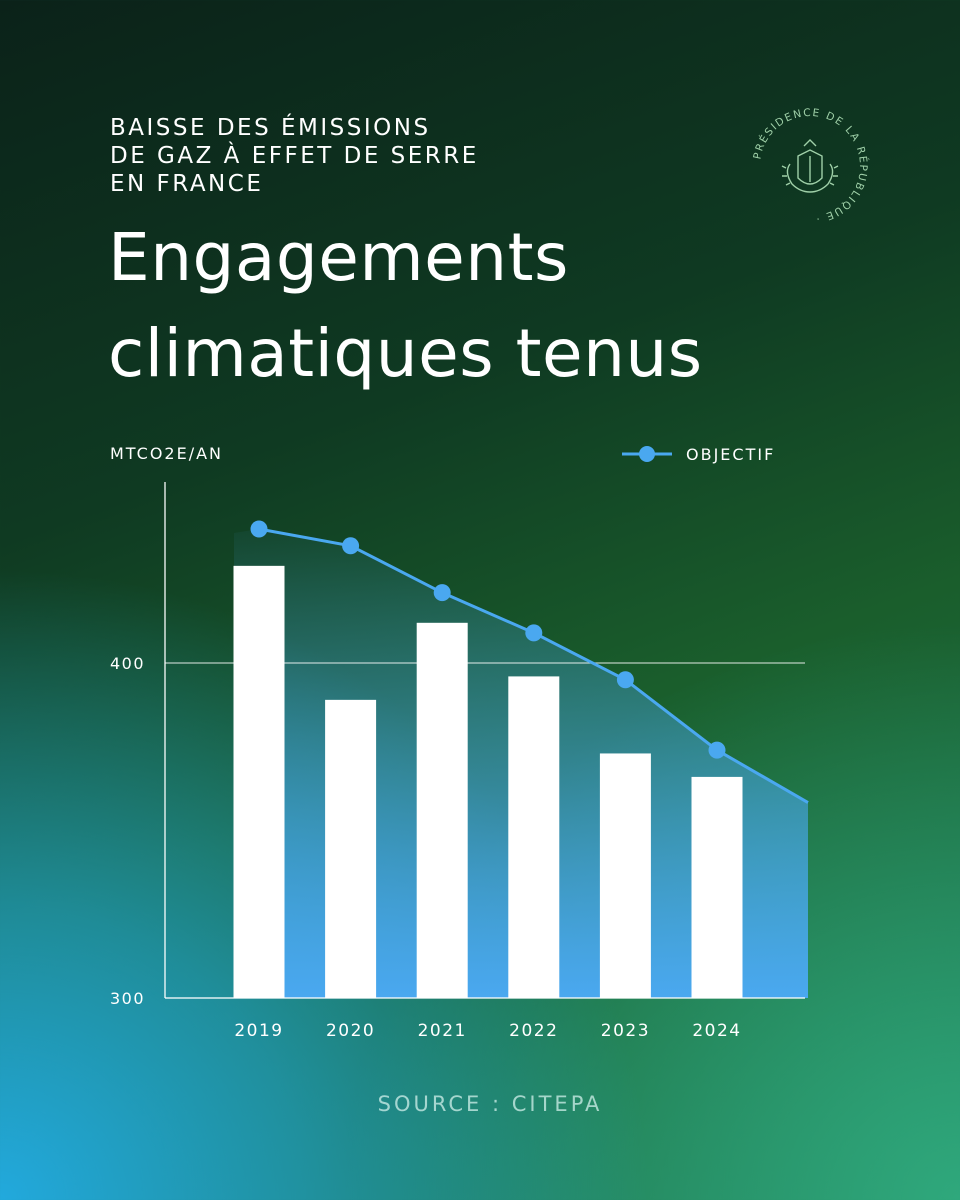 The width and height of the screenshot is (960, 1200). What do you see at coordinates (716, 1031) in the screenshot?
I see `x-tick-2024: 2024` at bounding box center [716, 1031].